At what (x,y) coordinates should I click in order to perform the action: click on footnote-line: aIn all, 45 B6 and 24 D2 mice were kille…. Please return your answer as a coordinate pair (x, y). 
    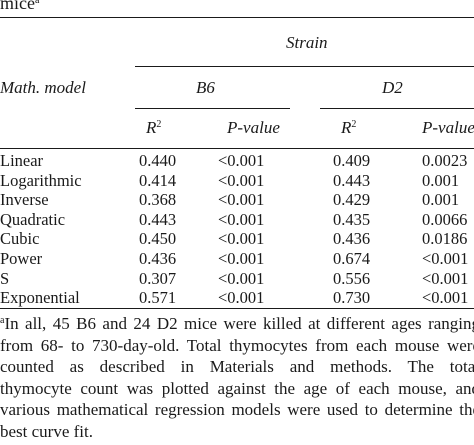
    Looking at the image, I should click on (237, 323).